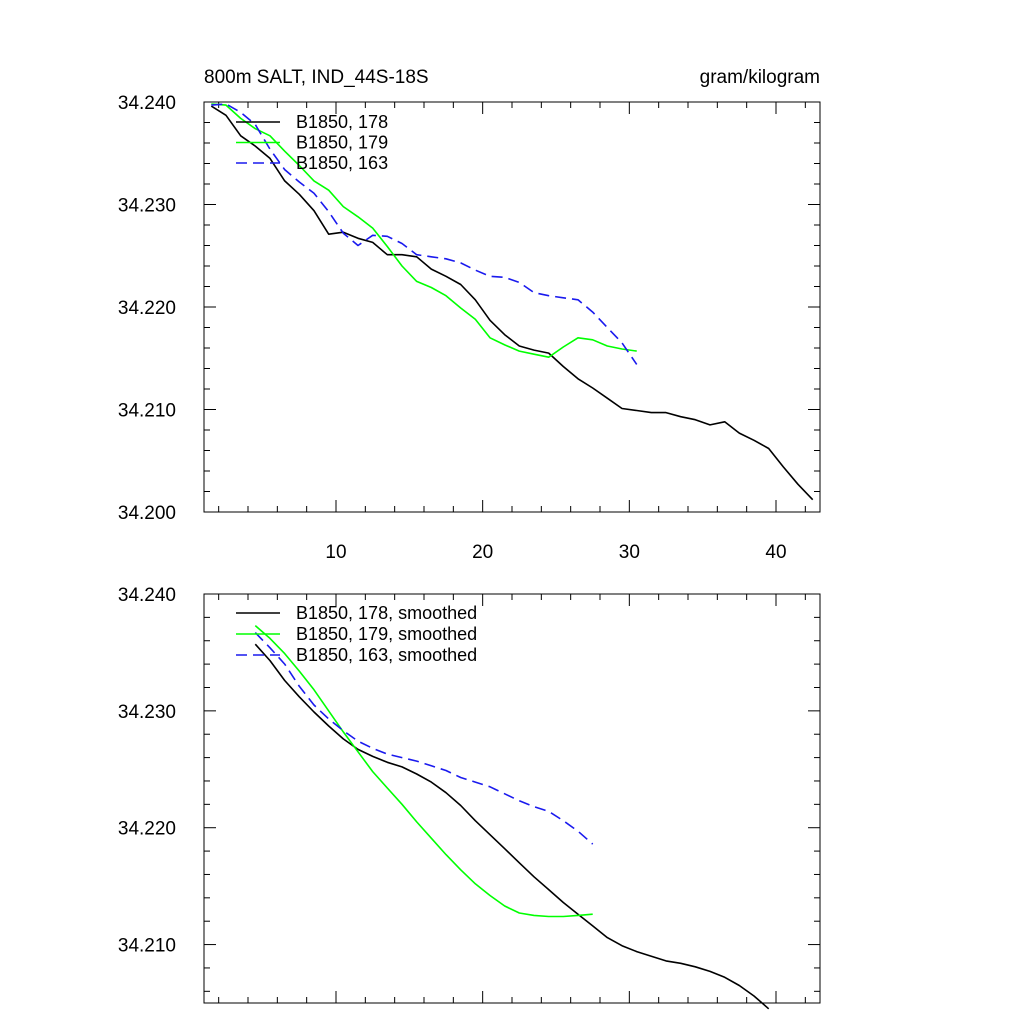  What do you see at coordinates (386, 655) in the screenshot?
I see `legend-label-3: B1850, 163, smoothed` at bounding box center [386, 655].